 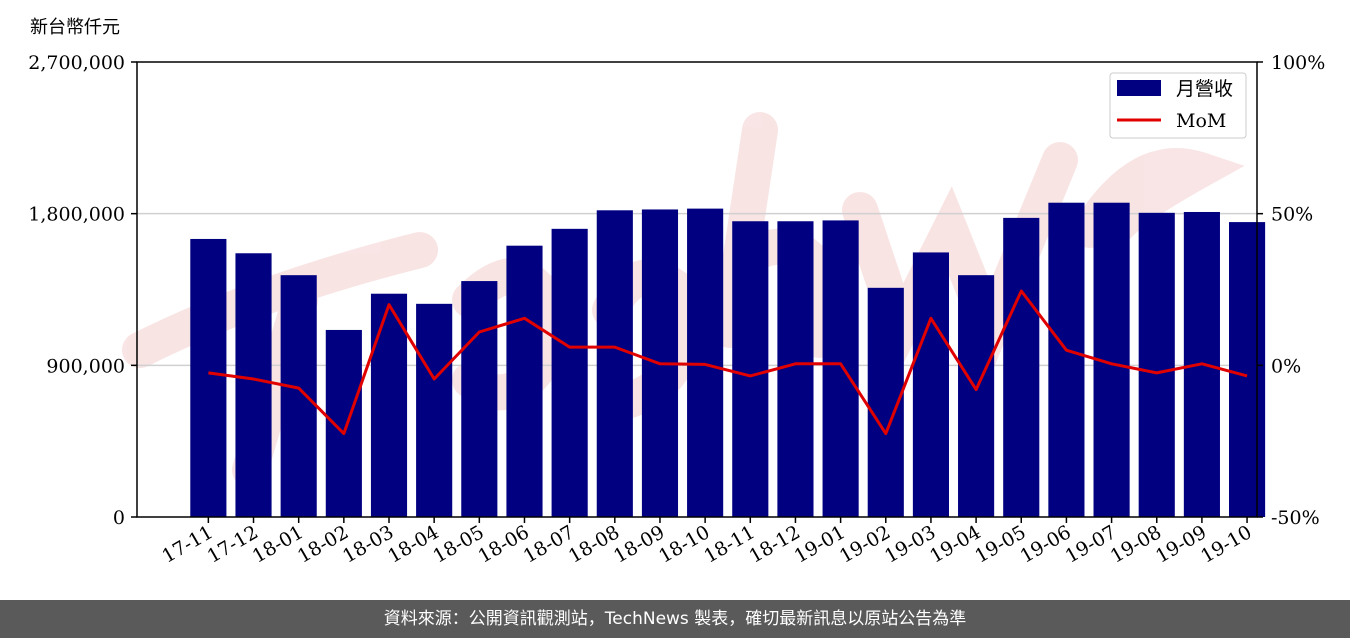 What do you see at coordinates (458, 544) in the screenshot?
I see `x-tick-label-18-05: 18-05` at bounding box center [458, 544].